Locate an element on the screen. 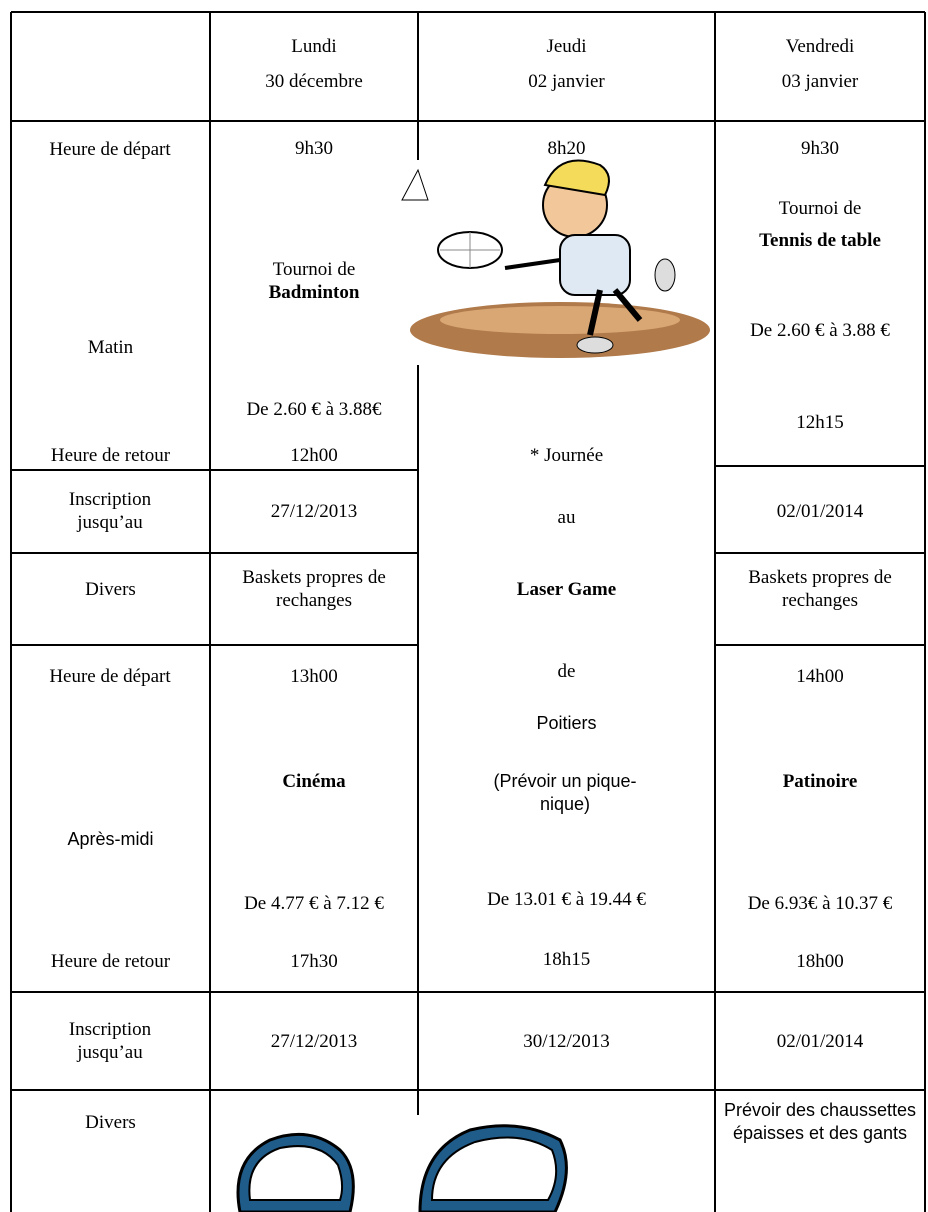 The image size is (928, 1212). cell: * Journée is located at coordinates (566, 455).